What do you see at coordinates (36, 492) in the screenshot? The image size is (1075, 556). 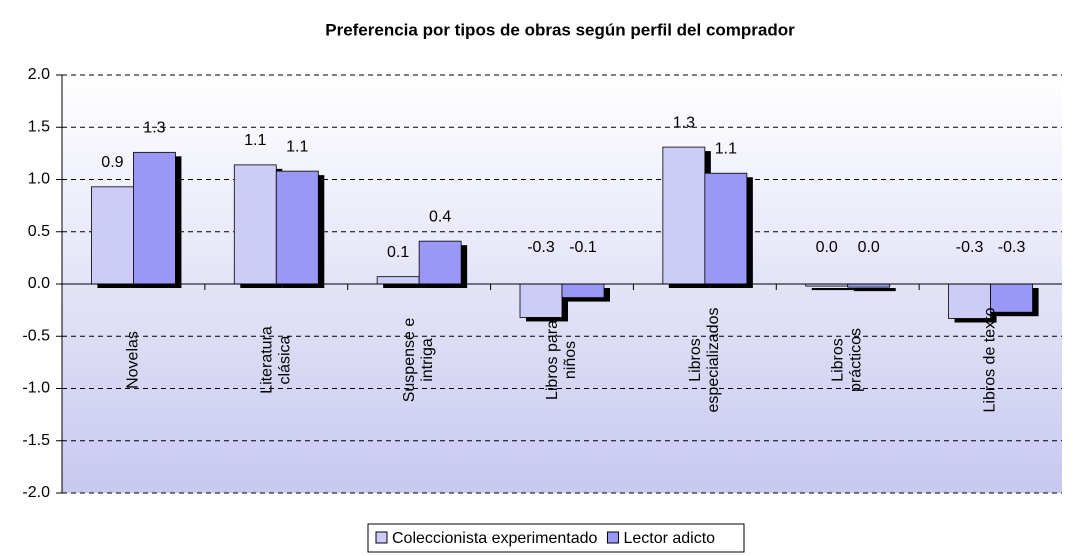 I see `y-tick-label: -2.0` at bounding box center [36, 492].